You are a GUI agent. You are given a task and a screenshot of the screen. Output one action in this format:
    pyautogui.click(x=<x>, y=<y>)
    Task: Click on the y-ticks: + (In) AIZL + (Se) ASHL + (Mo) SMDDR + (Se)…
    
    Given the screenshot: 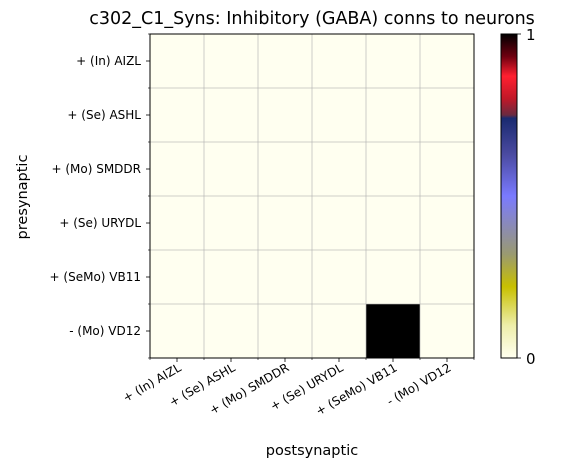 What is the action you would take?
    pyautogui.click(x=100, y=196)
    